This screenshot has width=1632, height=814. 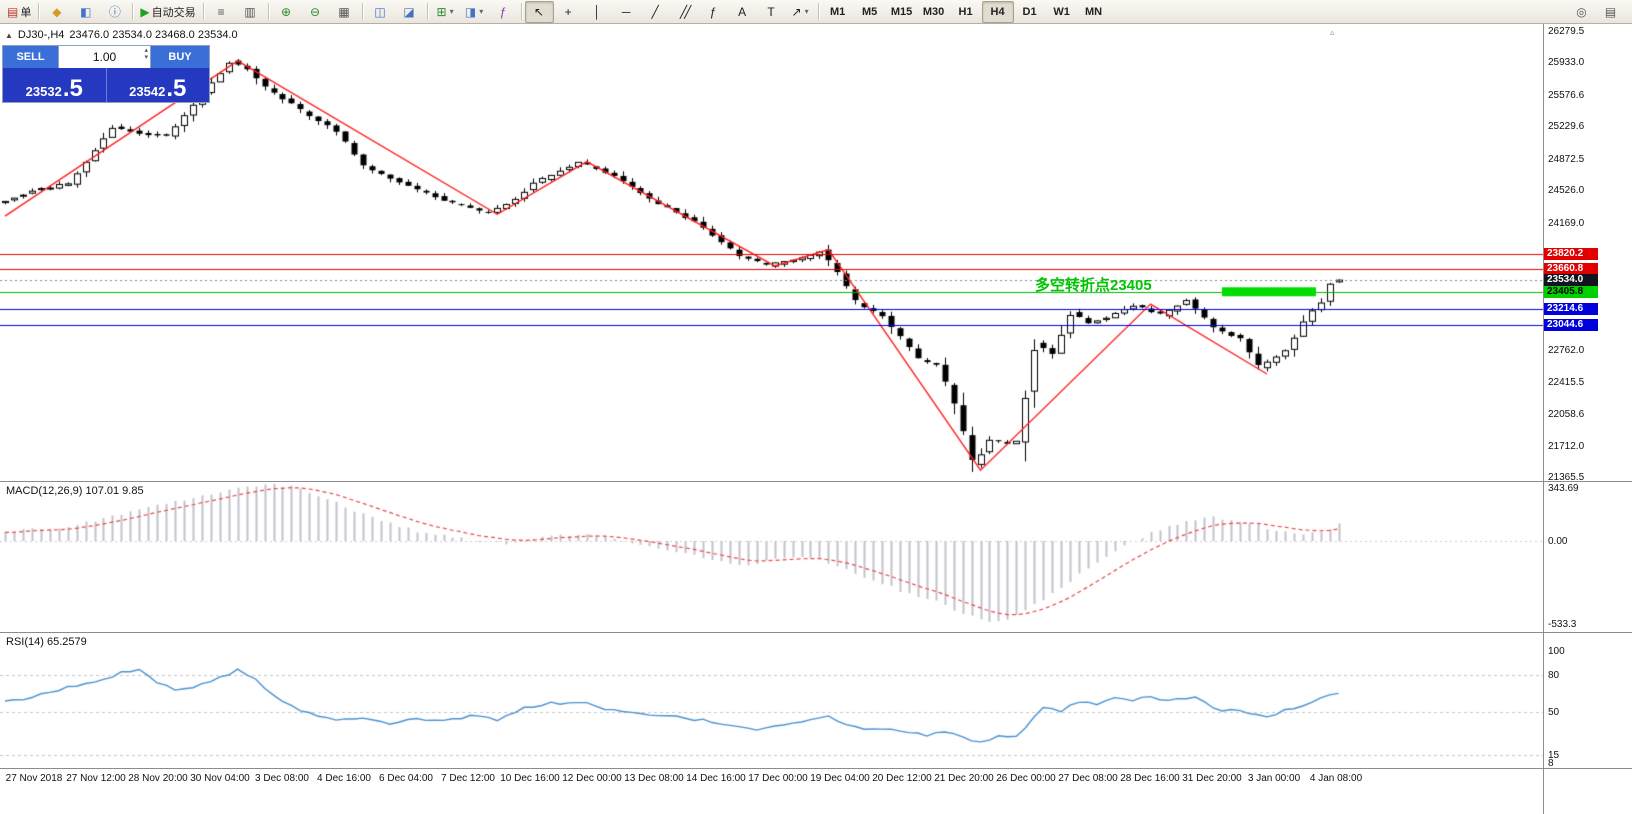 What do you see at coordinates (1554, 712) in the screenshot?
I see `rsi-axis-label: 50` at bounding box center [1554, 712].